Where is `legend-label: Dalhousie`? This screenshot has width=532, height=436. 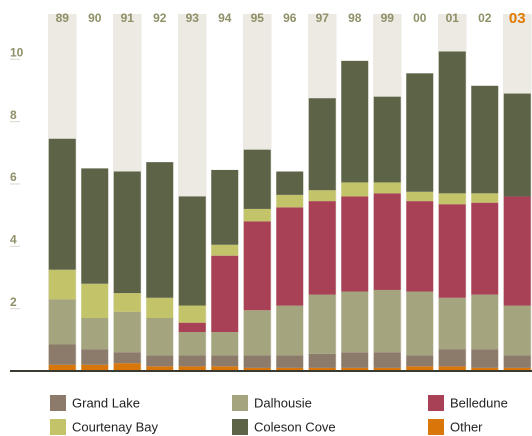 legend-label: Dalhousie is located at coordinates (283, 402).